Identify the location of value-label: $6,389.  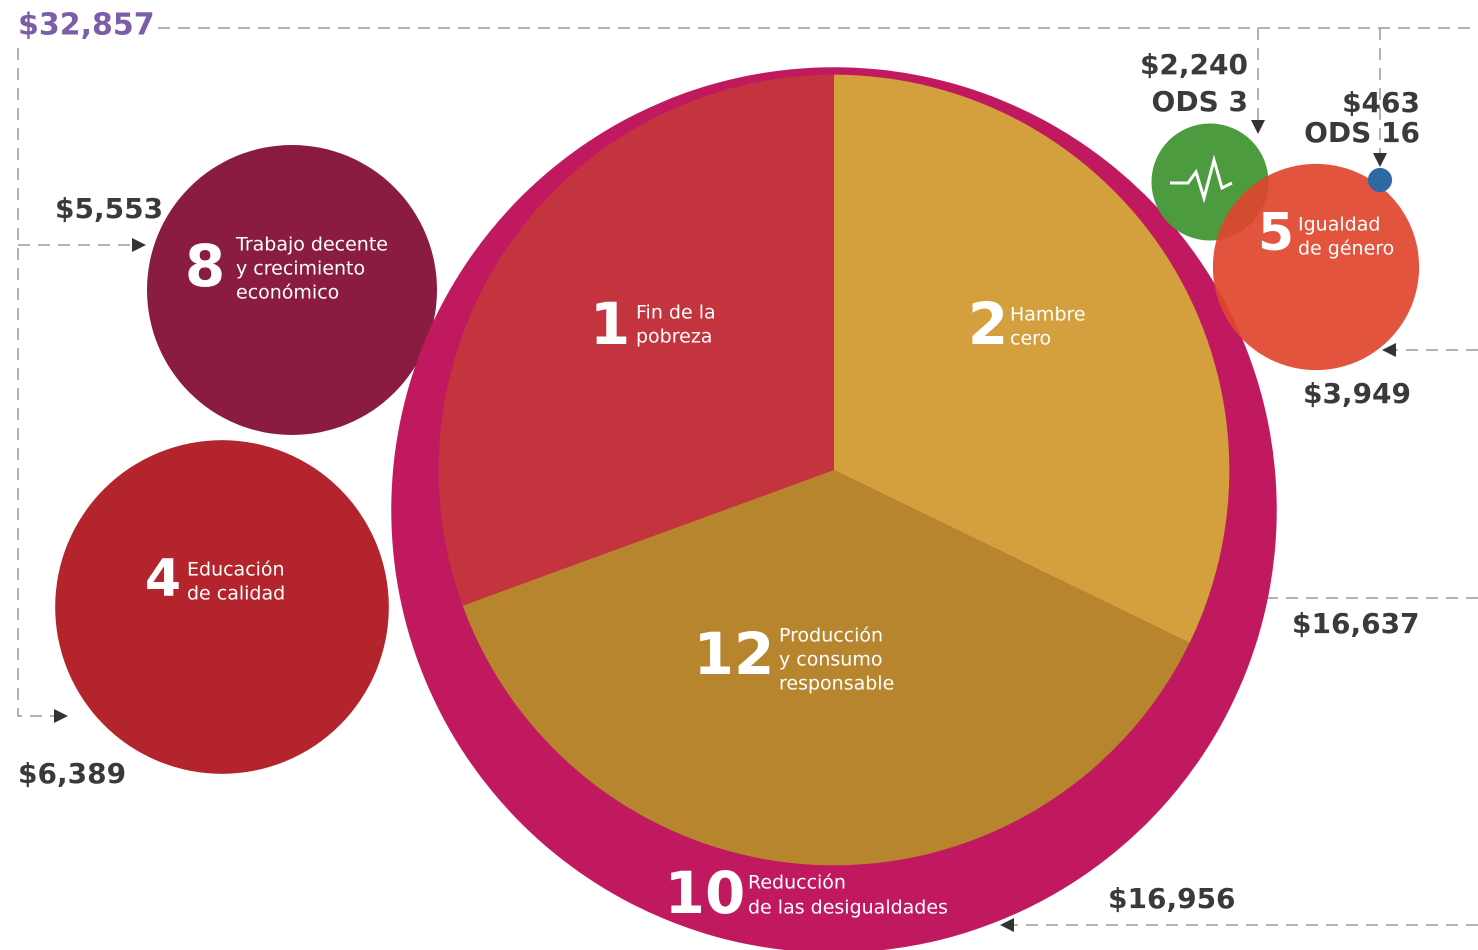
(72, 773).